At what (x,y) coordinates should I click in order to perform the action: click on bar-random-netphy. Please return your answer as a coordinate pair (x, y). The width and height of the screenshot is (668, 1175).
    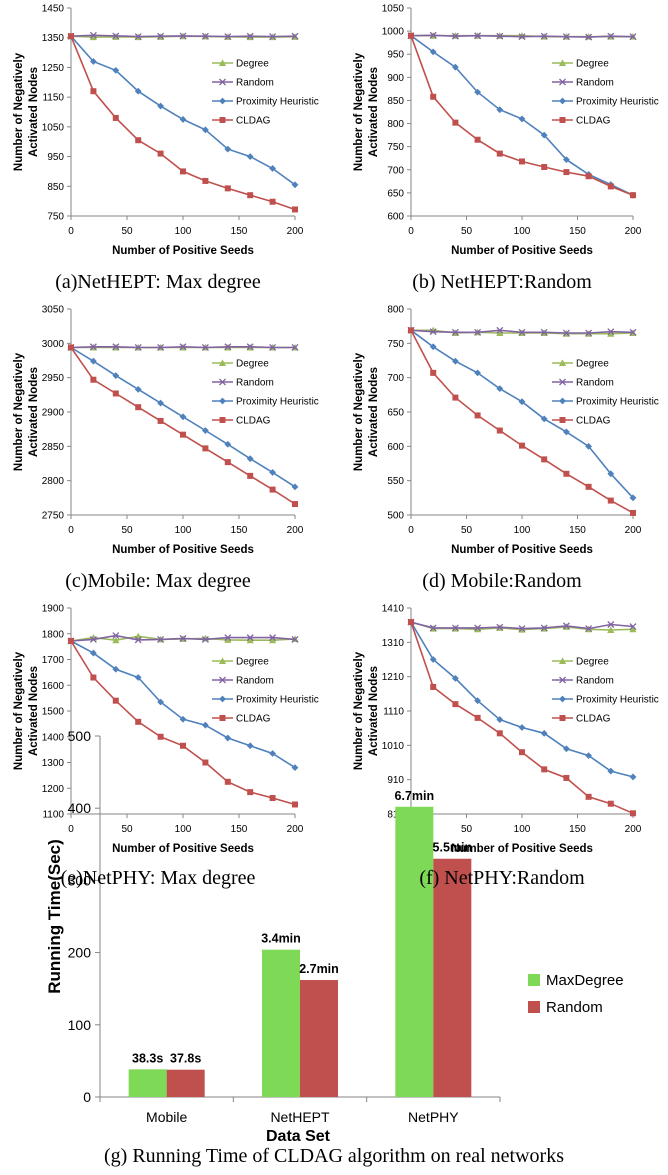
    Looking at the image, I should click on (452, 977).